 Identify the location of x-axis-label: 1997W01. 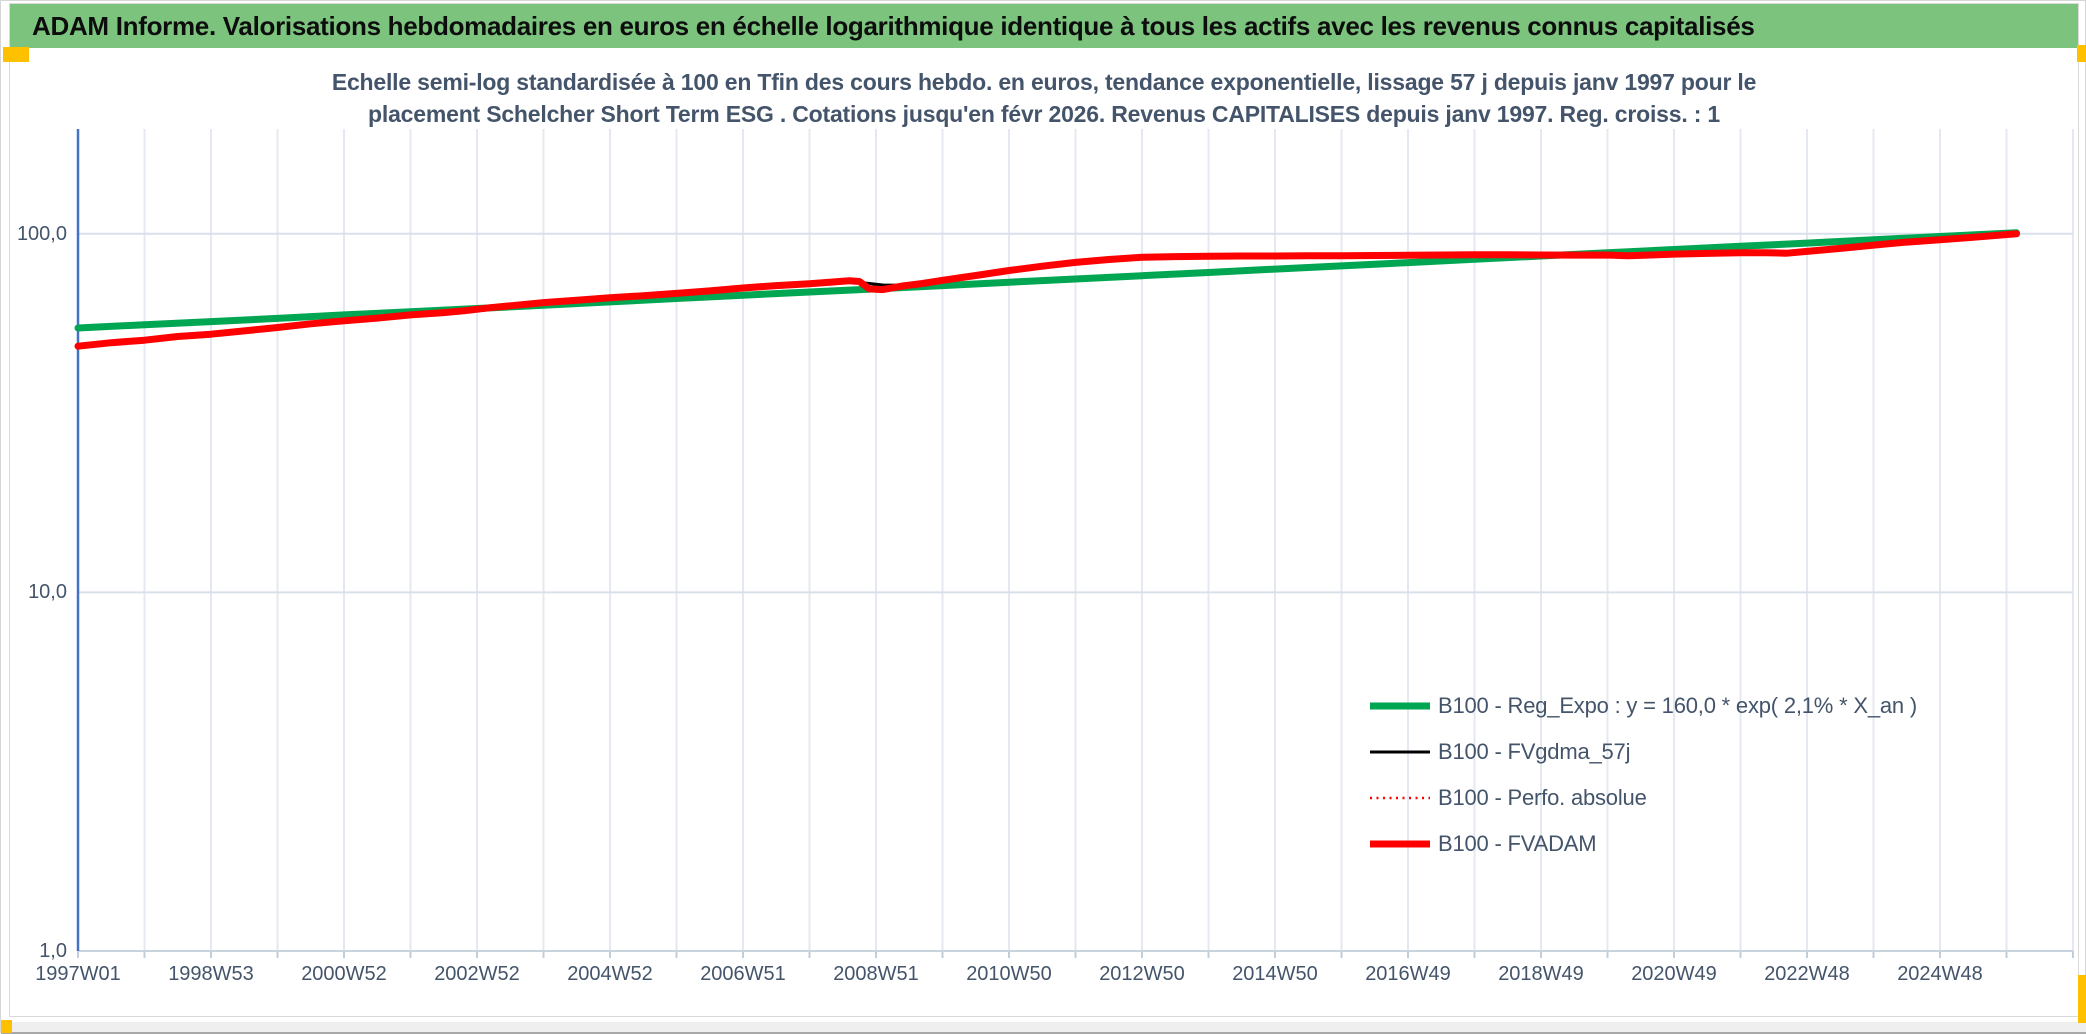
(78, 974).